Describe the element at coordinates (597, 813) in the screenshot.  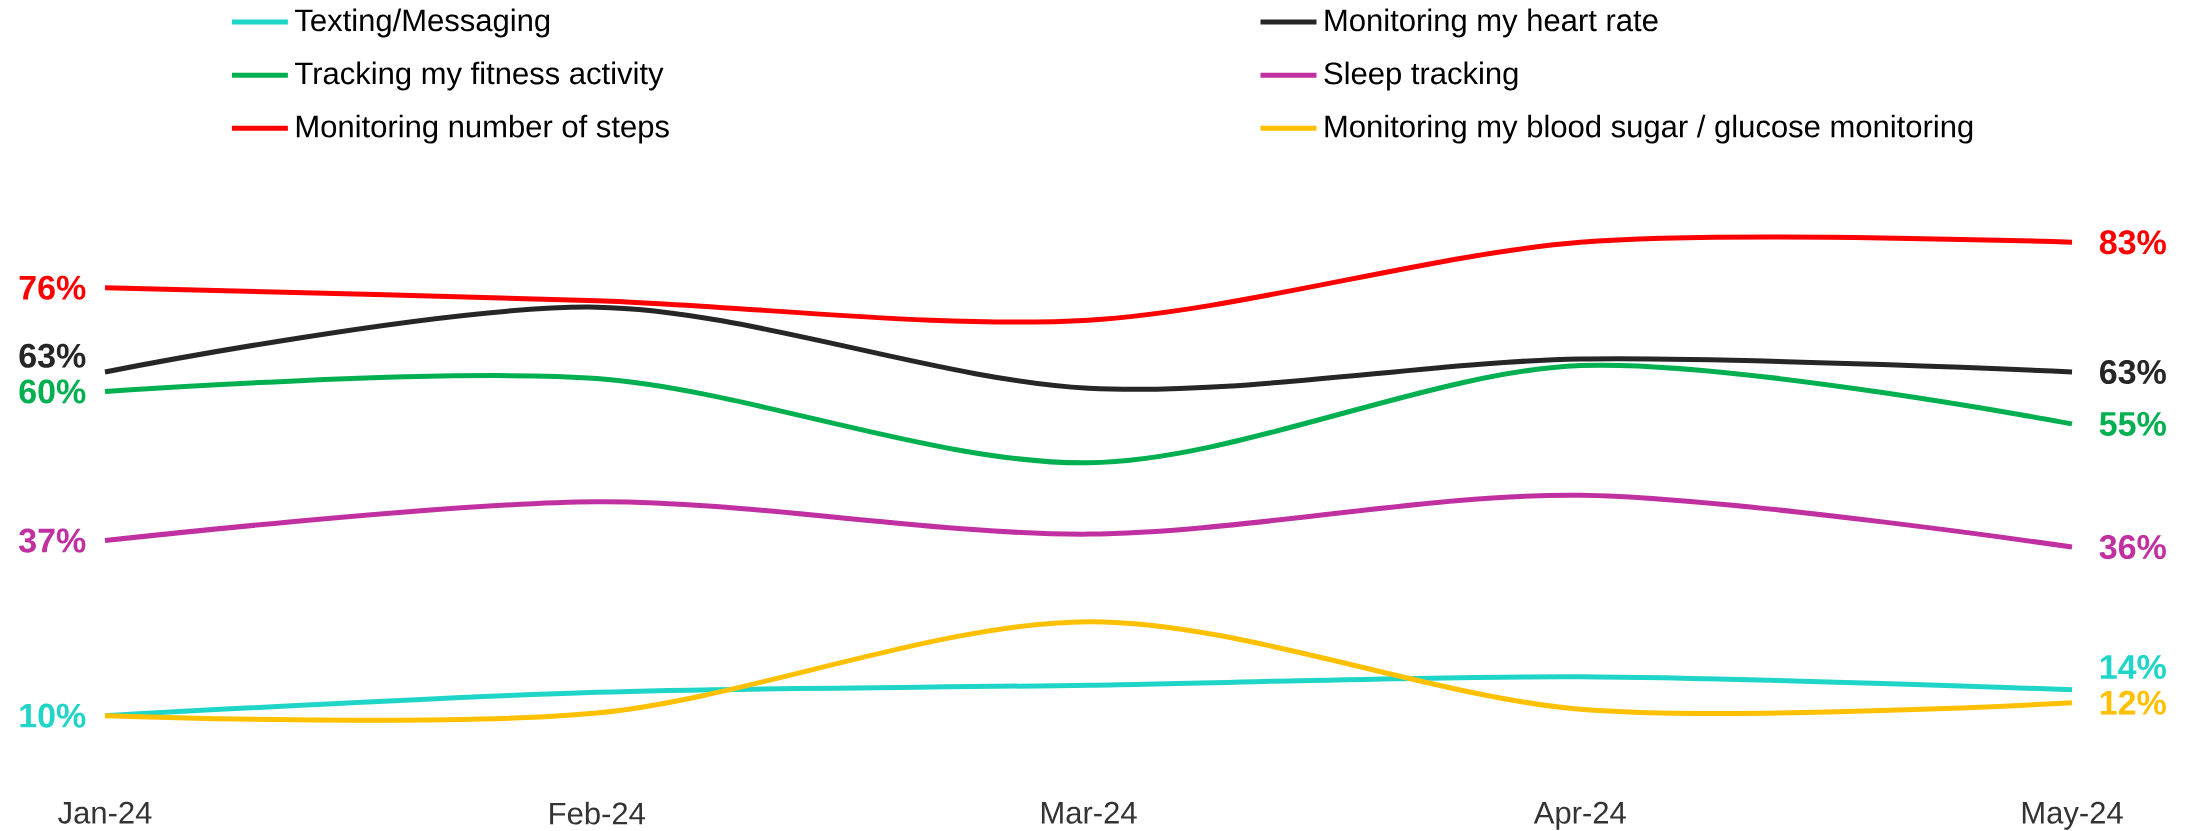
I see `x-tick-label: Feb-24` at that location.